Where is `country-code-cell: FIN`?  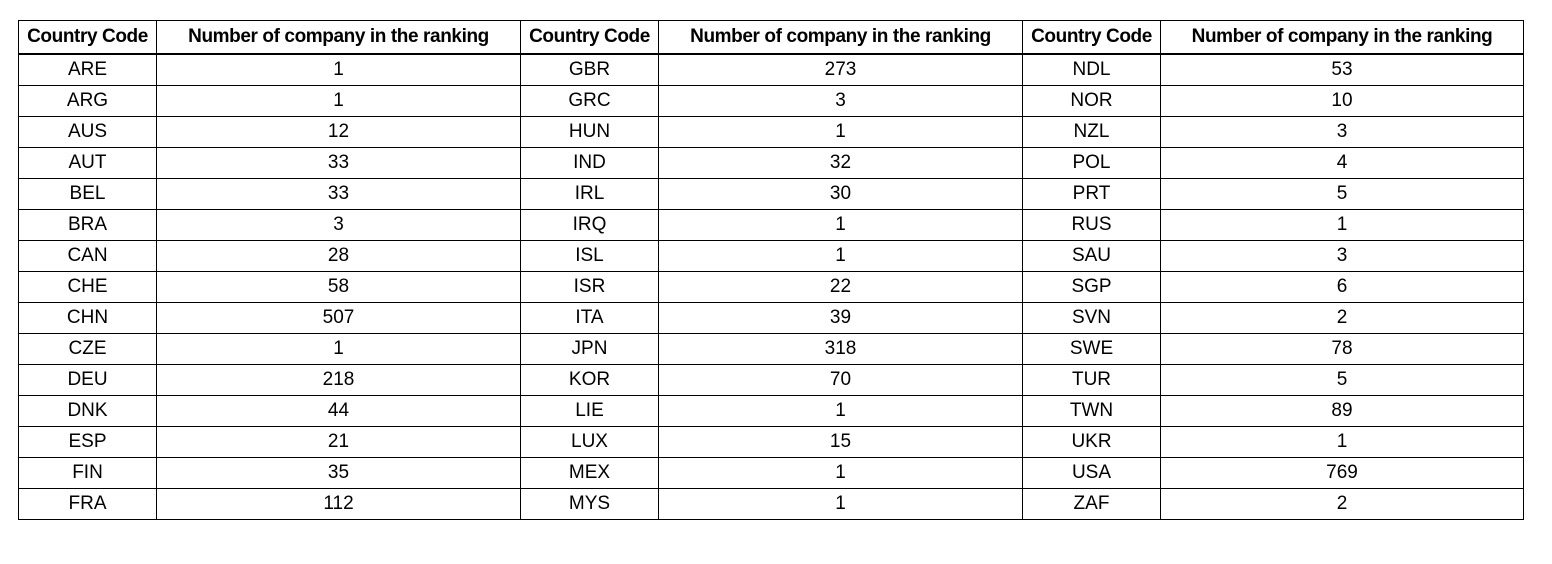 country-code-cell: FIN is located at coordinates (87, 473).